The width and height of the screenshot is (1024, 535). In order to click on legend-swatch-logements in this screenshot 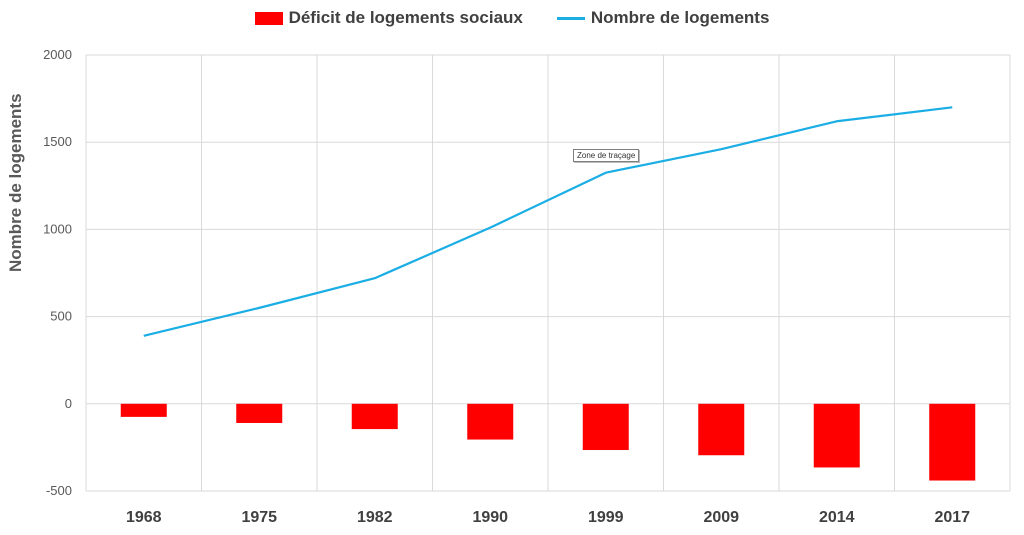, I will do `click(570, 18)`.